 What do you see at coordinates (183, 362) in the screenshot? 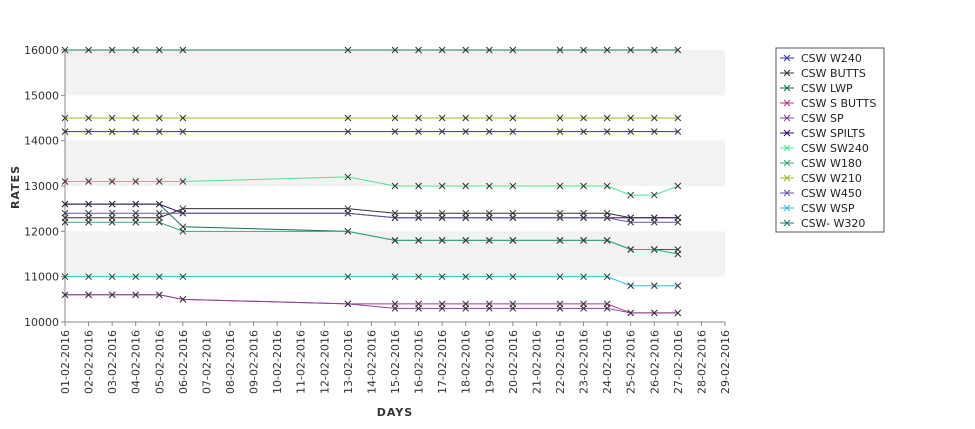
I see `x-tick-label: 06-02-2016` at bounding box center [183, 362].